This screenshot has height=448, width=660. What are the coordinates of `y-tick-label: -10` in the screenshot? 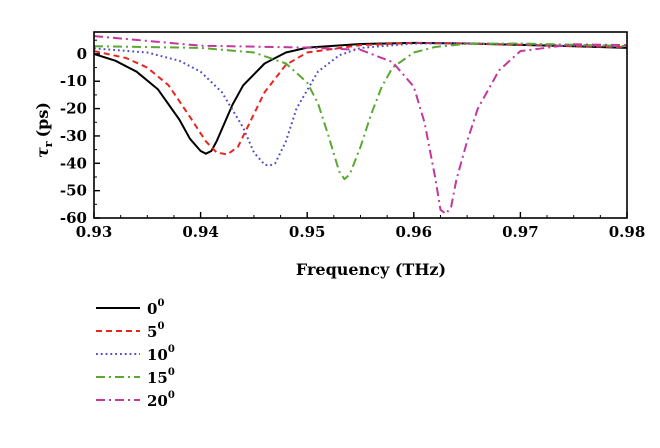 It's located at (73, 81).